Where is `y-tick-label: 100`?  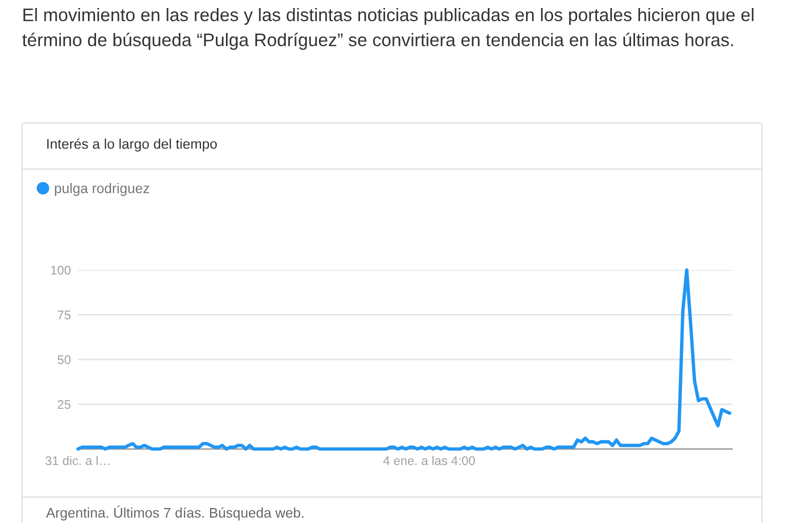 y-tick-label: 100 is located at coordinates (61, 270).